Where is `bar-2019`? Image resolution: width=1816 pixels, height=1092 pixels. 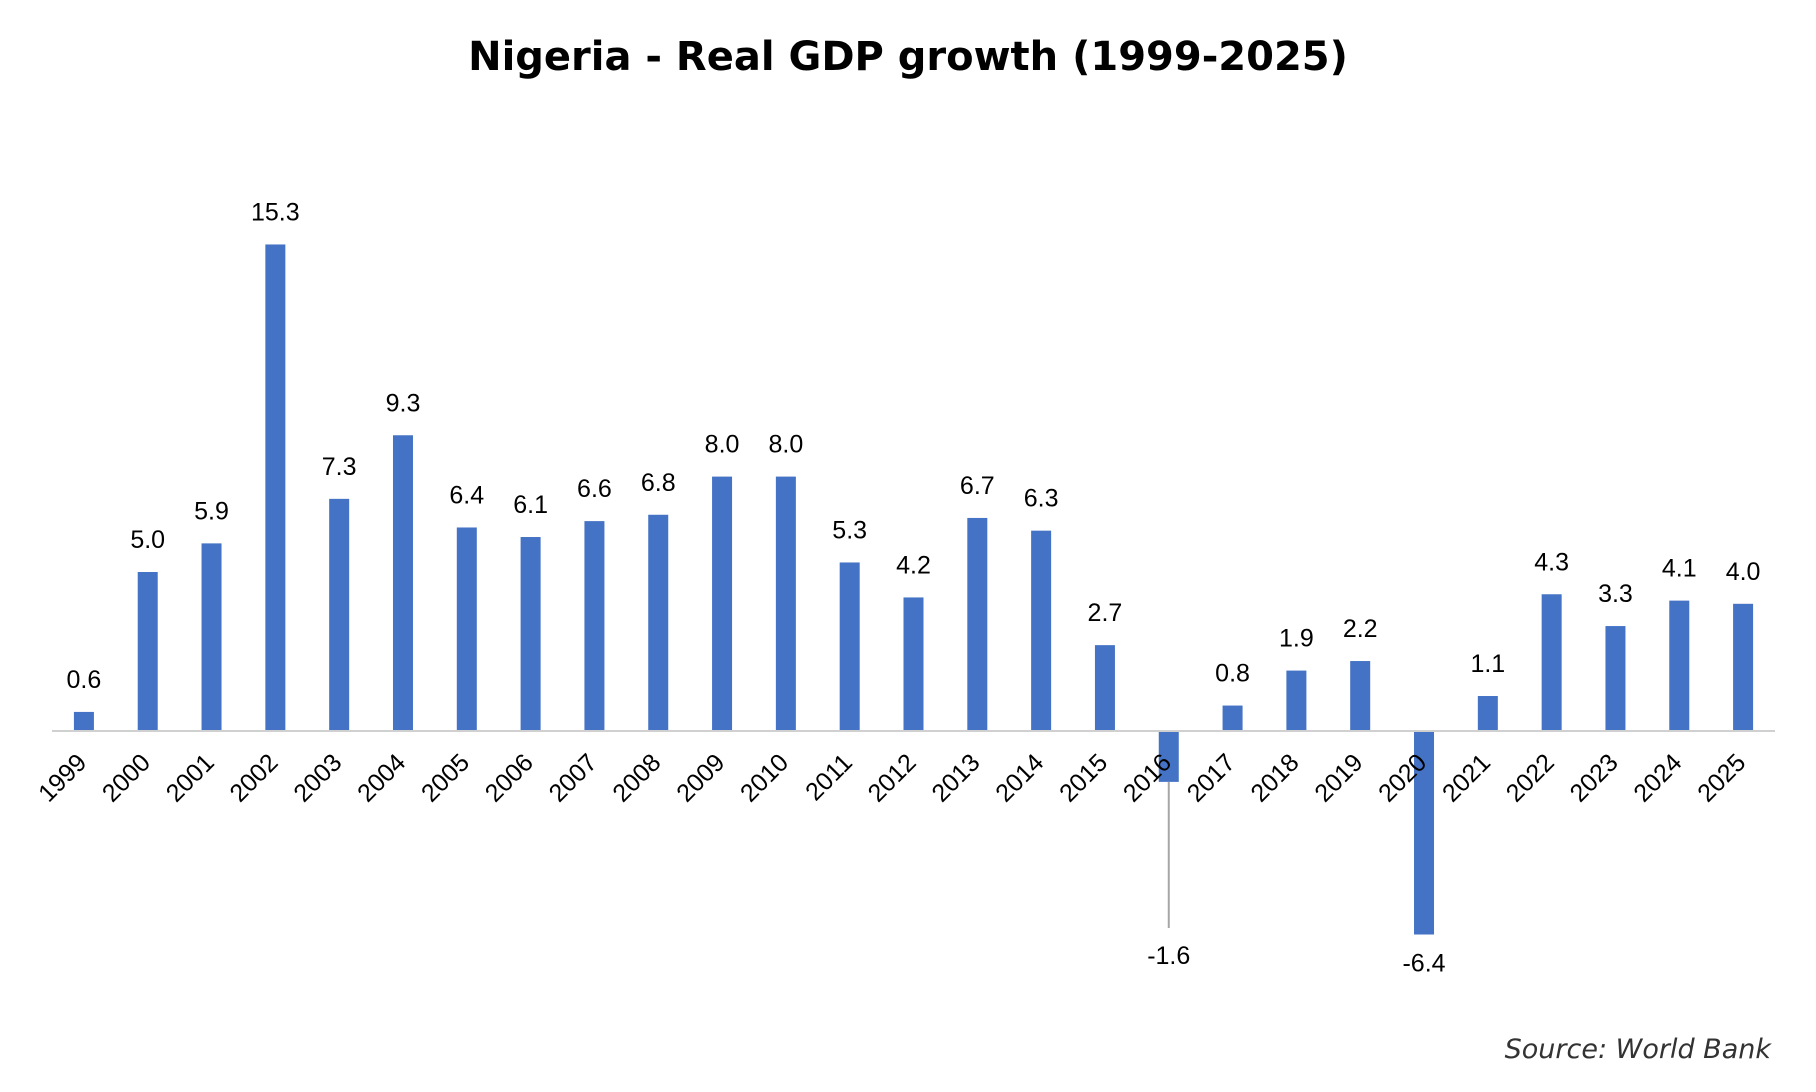
bar-2019 is located at coordinates (1360, 696).